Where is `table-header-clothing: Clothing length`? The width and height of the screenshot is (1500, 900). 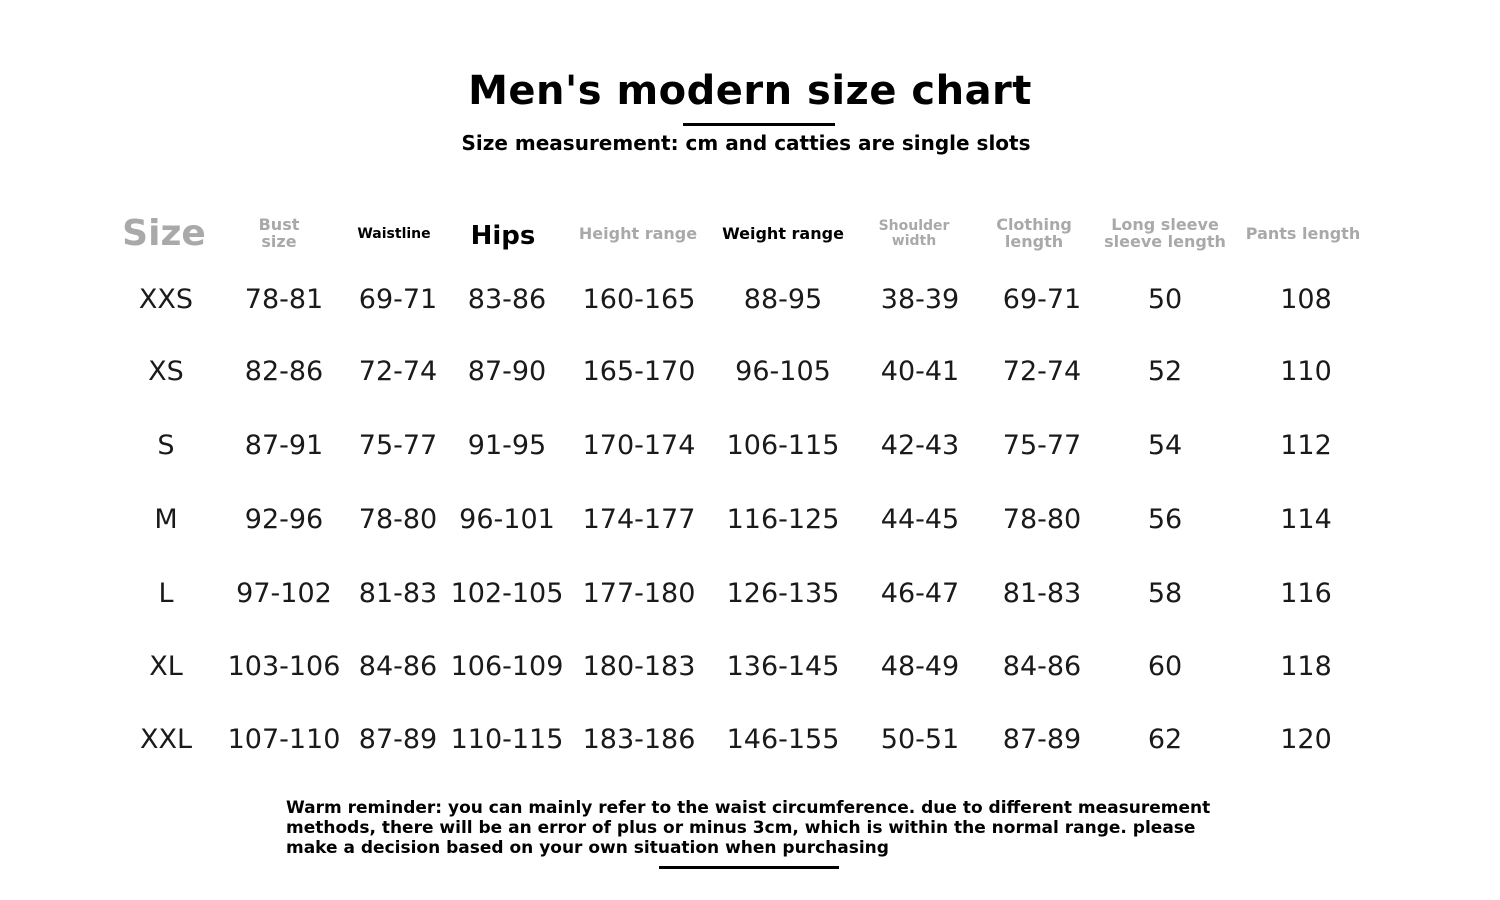 table-header-clothing: Clothing length is located at coordinates (1034, 233).